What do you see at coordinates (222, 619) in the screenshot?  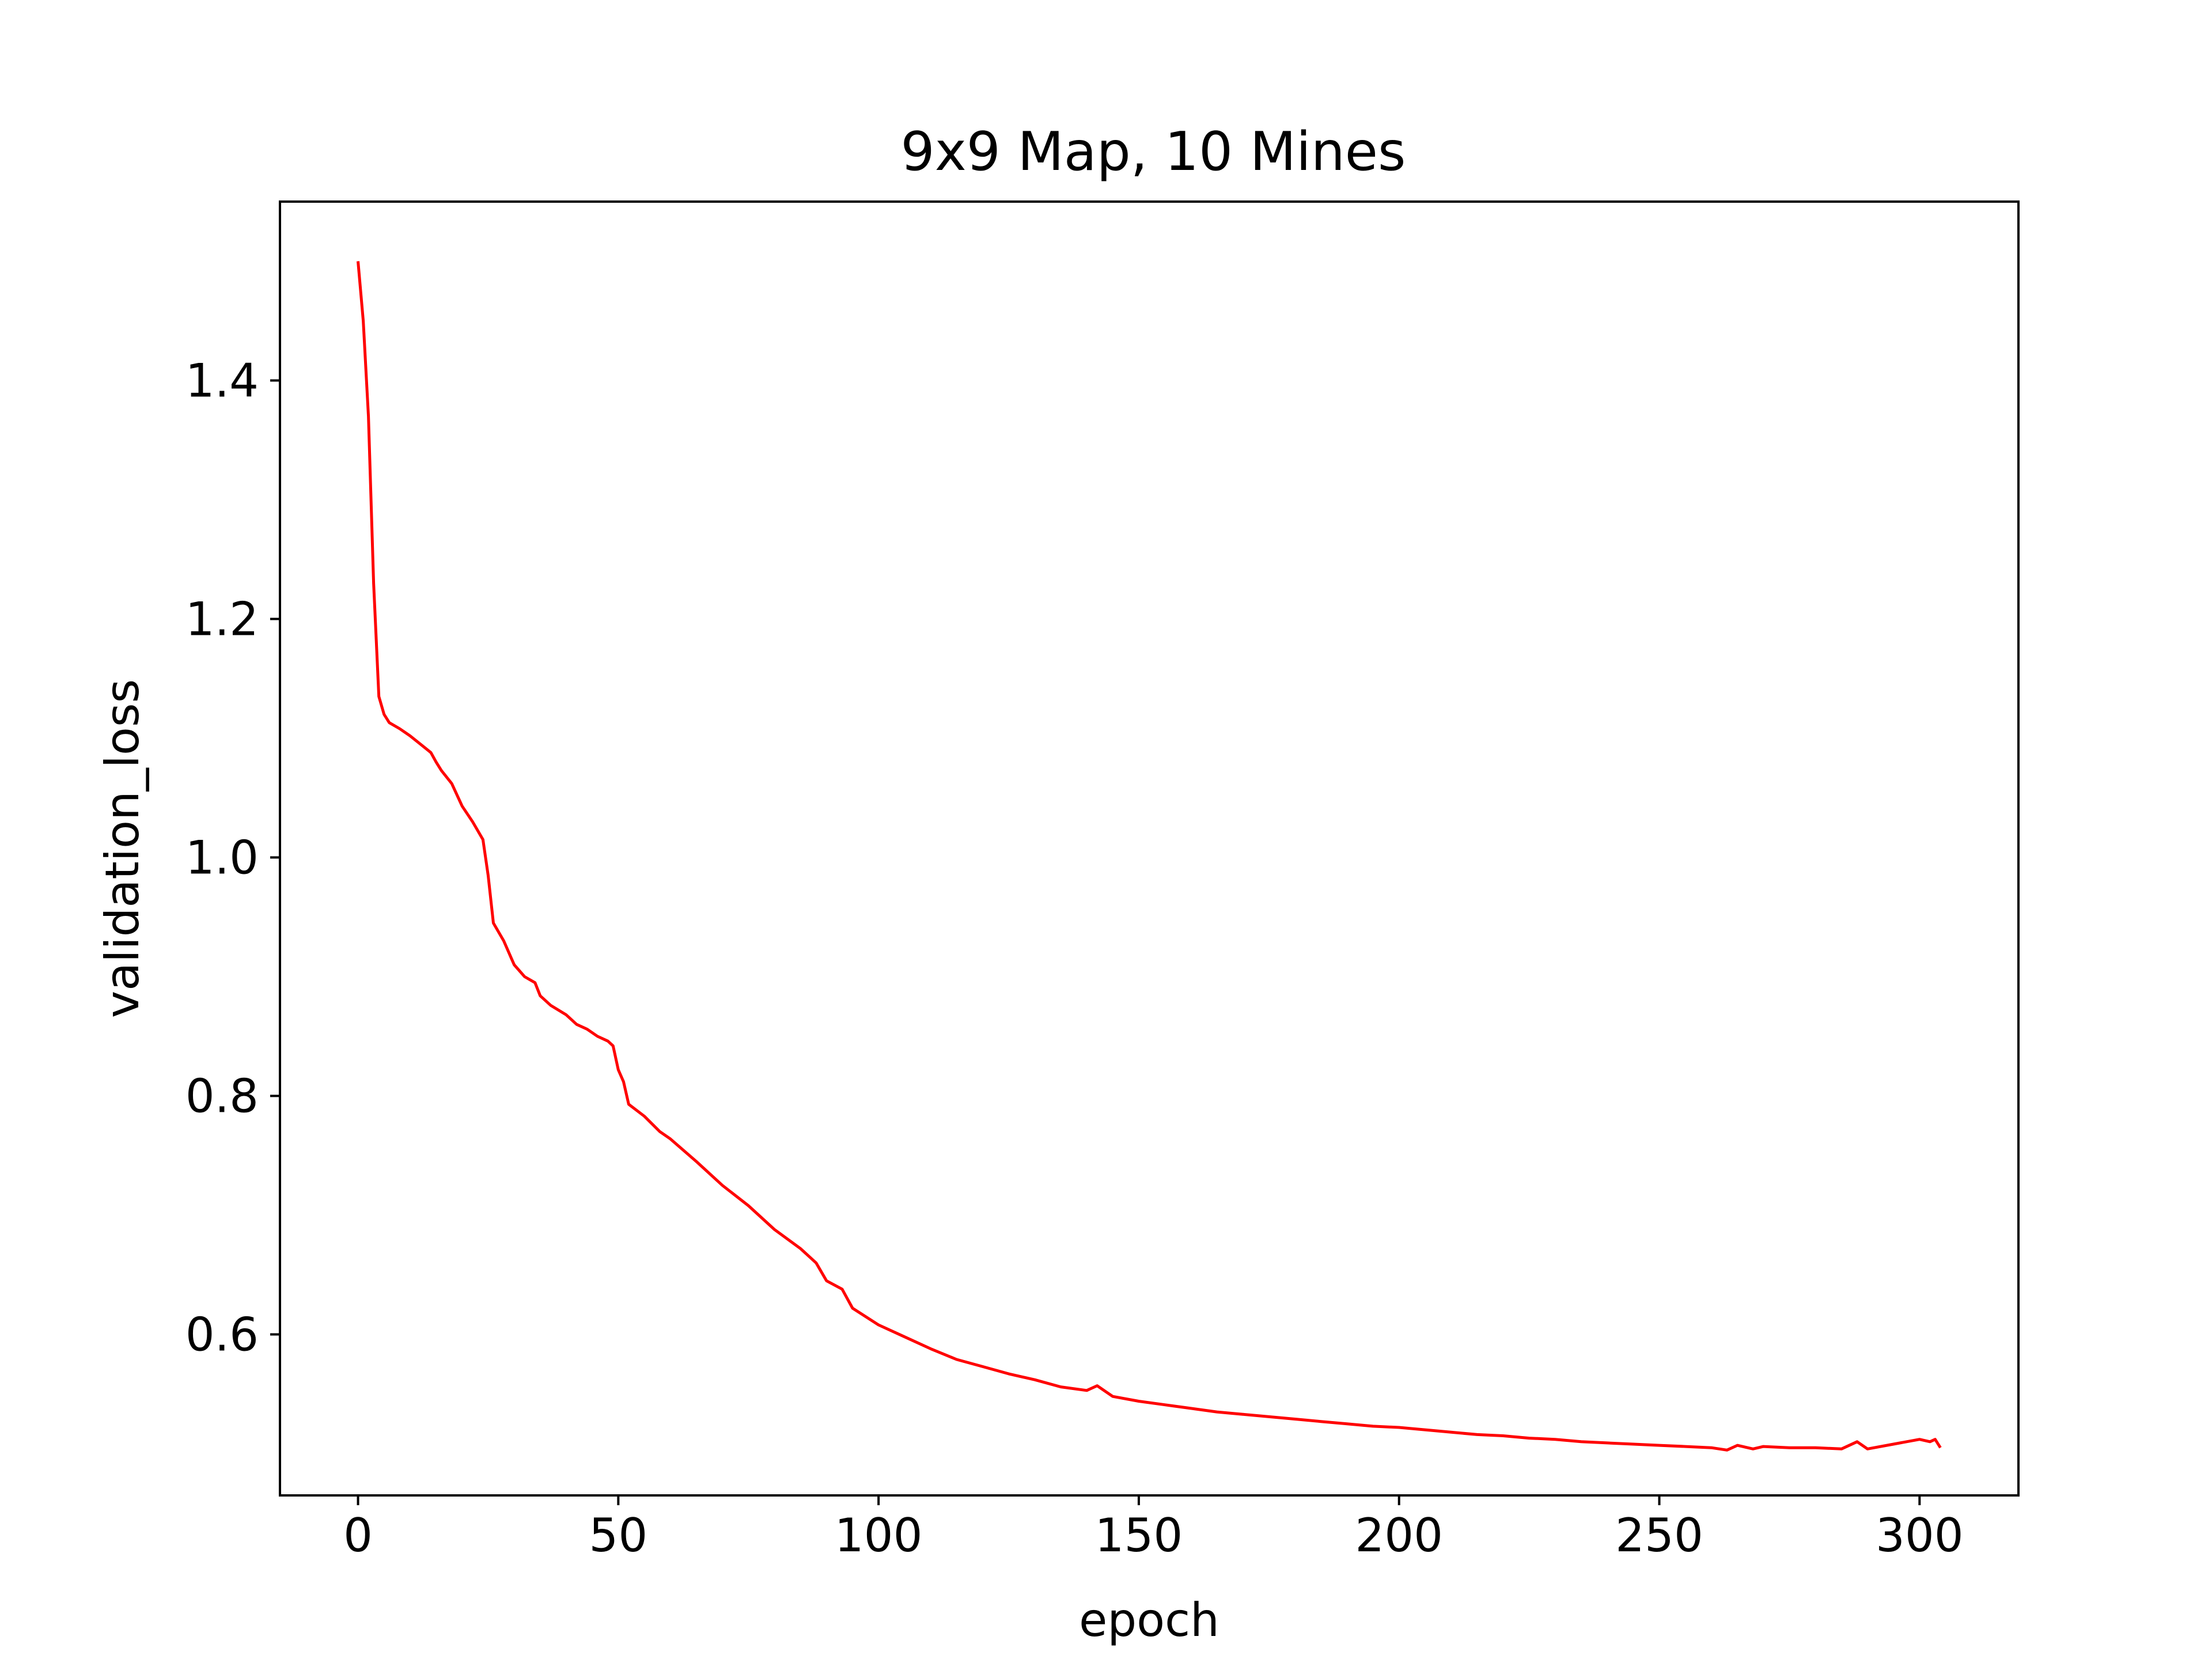 I see `y-tick-label: 1.2` at bounding box center [222, 619].